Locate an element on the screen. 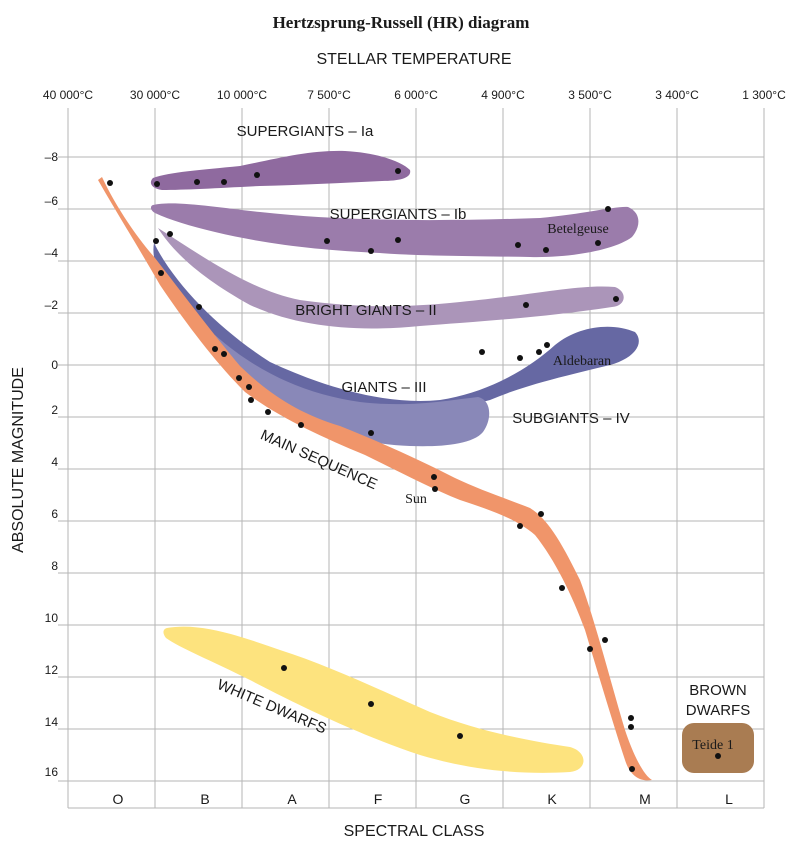 The image size is (802, 843). sun-label: Sun is located at coordinates (416, 499).